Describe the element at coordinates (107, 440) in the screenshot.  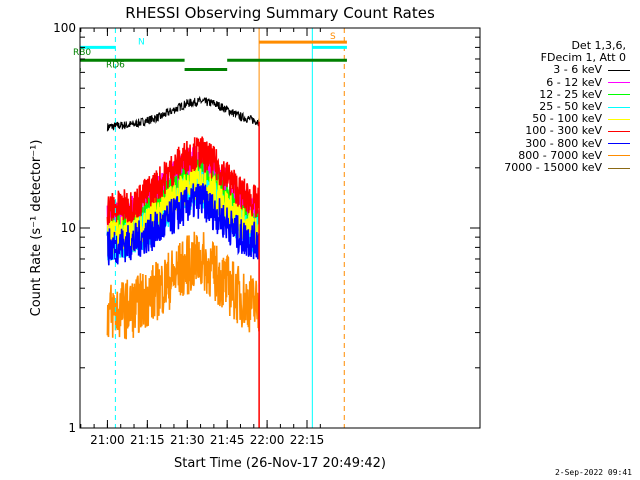
I see `x-tick-label: 21:00` at that location.